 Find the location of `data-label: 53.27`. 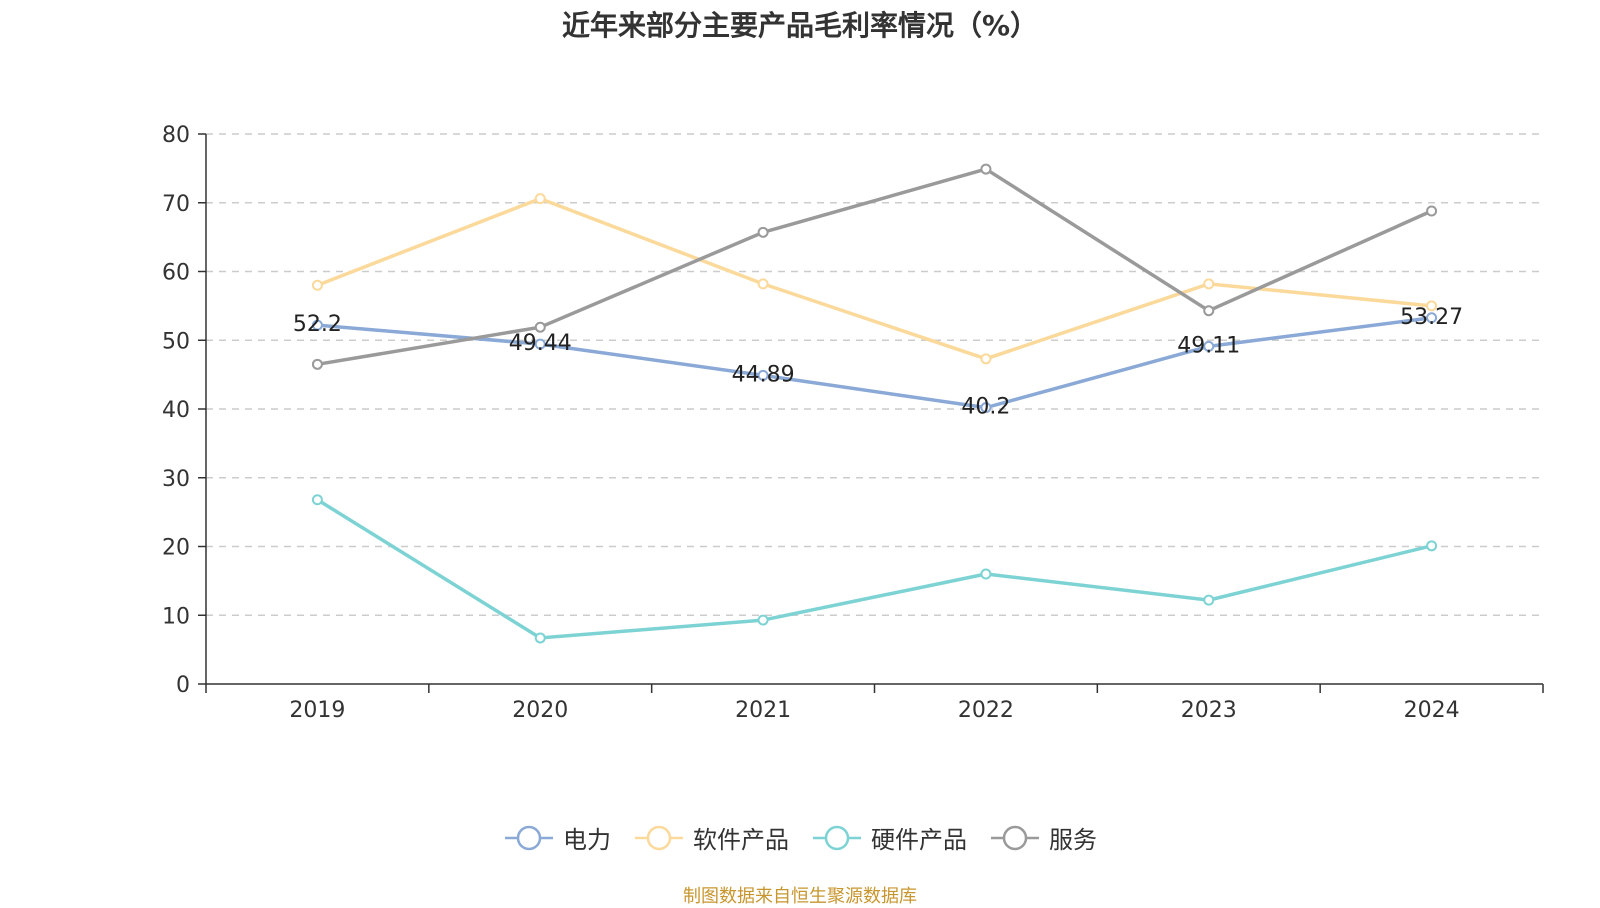

data-label: 53.27 is located at coordinates (1431, 317).